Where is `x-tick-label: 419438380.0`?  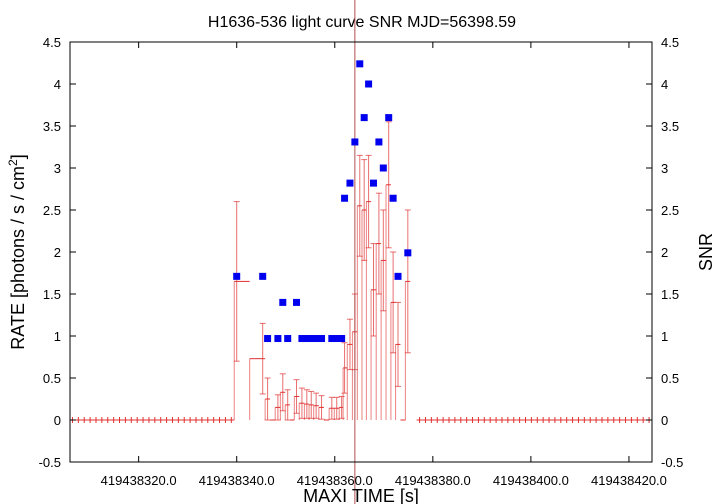
x-tick-label: 419438380.0 is located at coordinates (433, 480).